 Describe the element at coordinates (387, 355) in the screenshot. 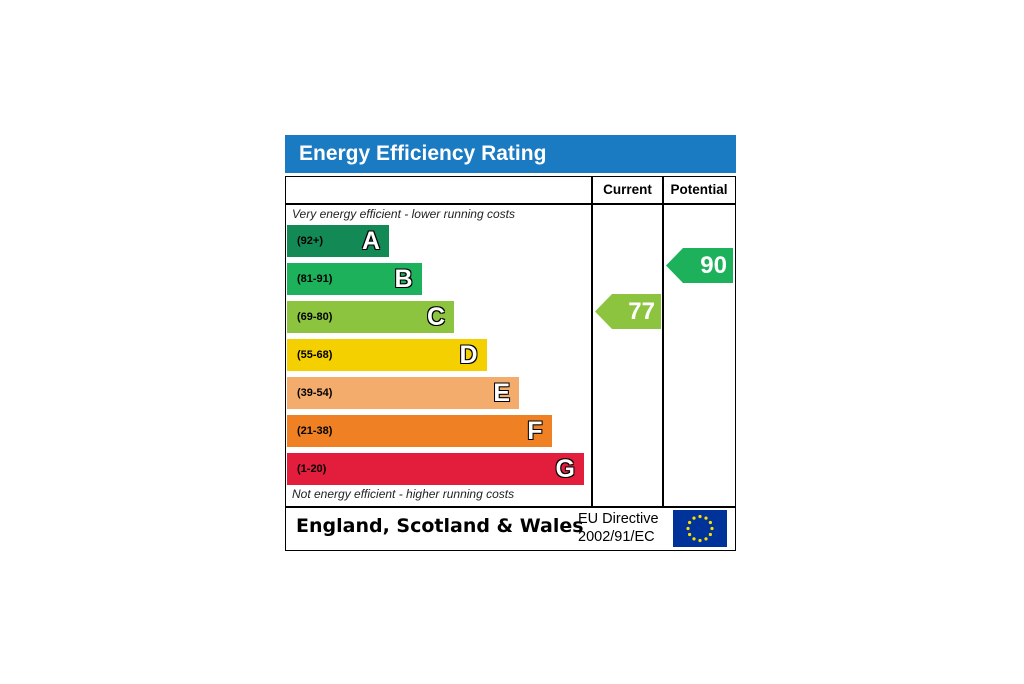

I see `band-d: (55-68) D` at that location.